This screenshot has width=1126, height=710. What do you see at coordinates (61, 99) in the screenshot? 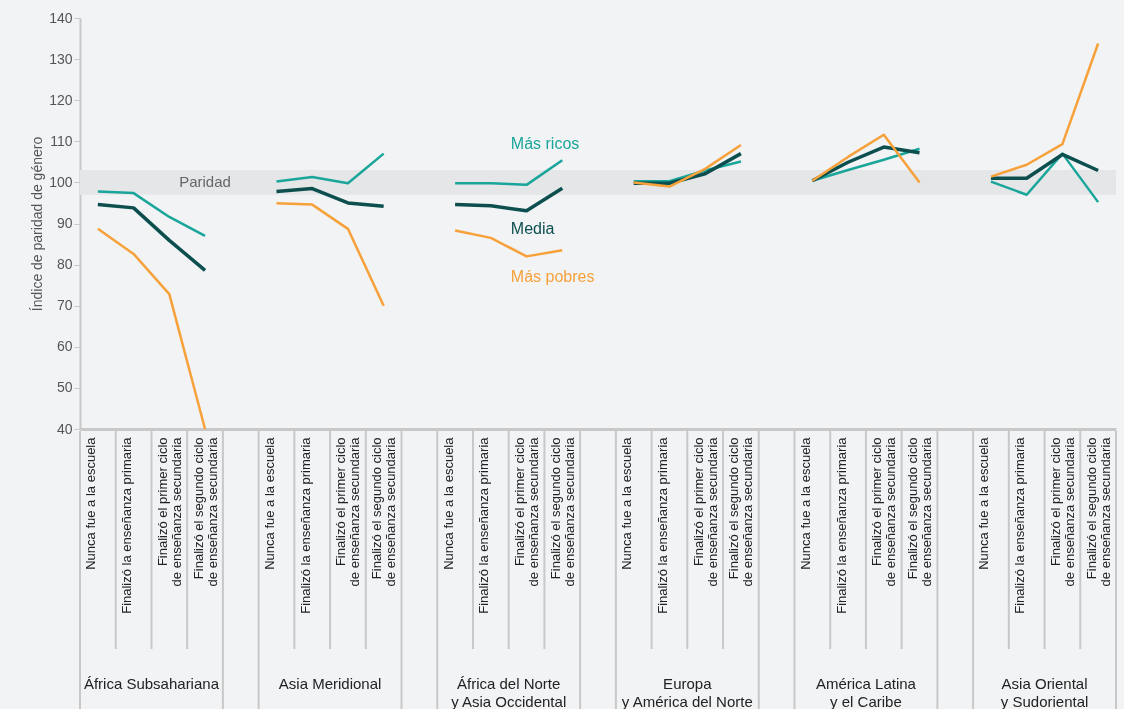
I see `y-tick-label: 120` at bounding box center [61, 99].